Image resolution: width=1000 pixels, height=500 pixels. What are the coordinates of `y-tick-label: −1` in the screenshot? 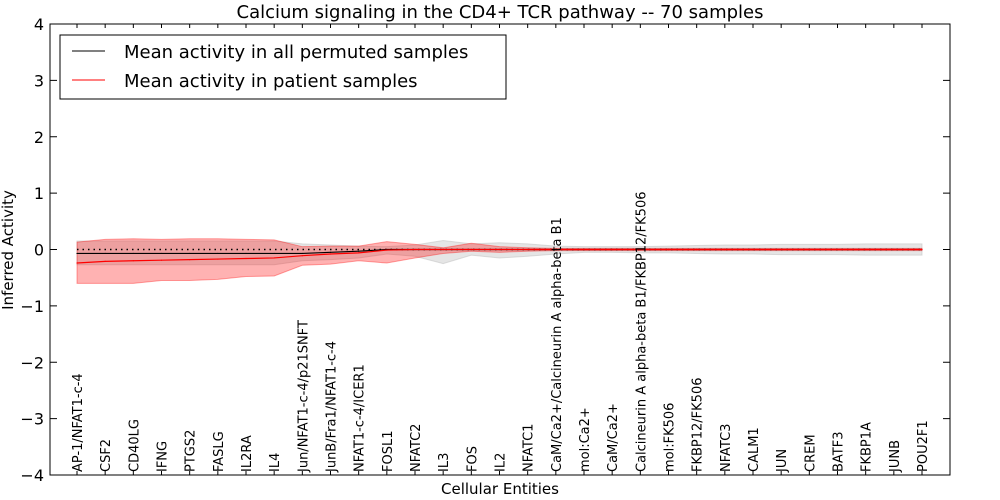 It's located at (32, 306).